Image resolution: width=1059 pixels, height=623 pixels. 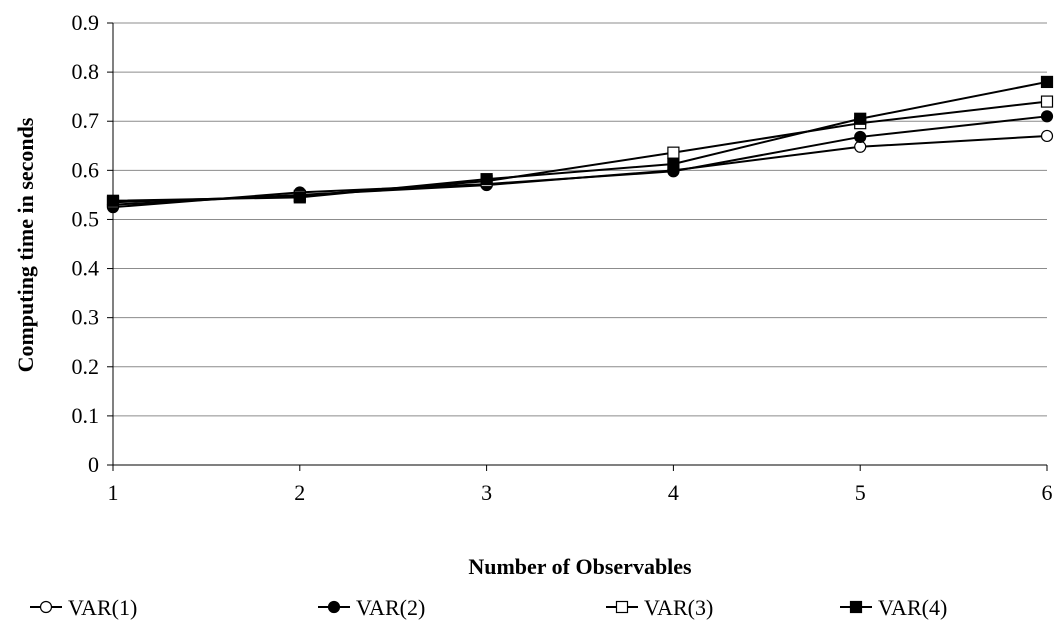 I want to click on legend-label-3: VAR(4), so click(x=912, y=607).